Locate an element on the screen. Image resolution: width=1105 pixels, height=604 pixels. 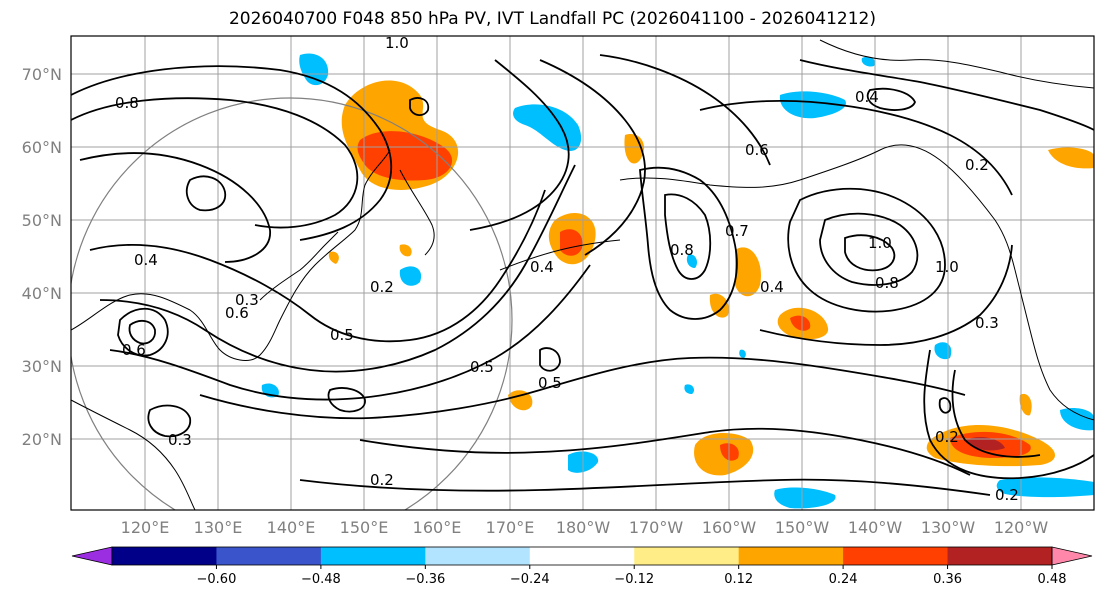
lon-label: 140°W is located at coordinates (875, 527).